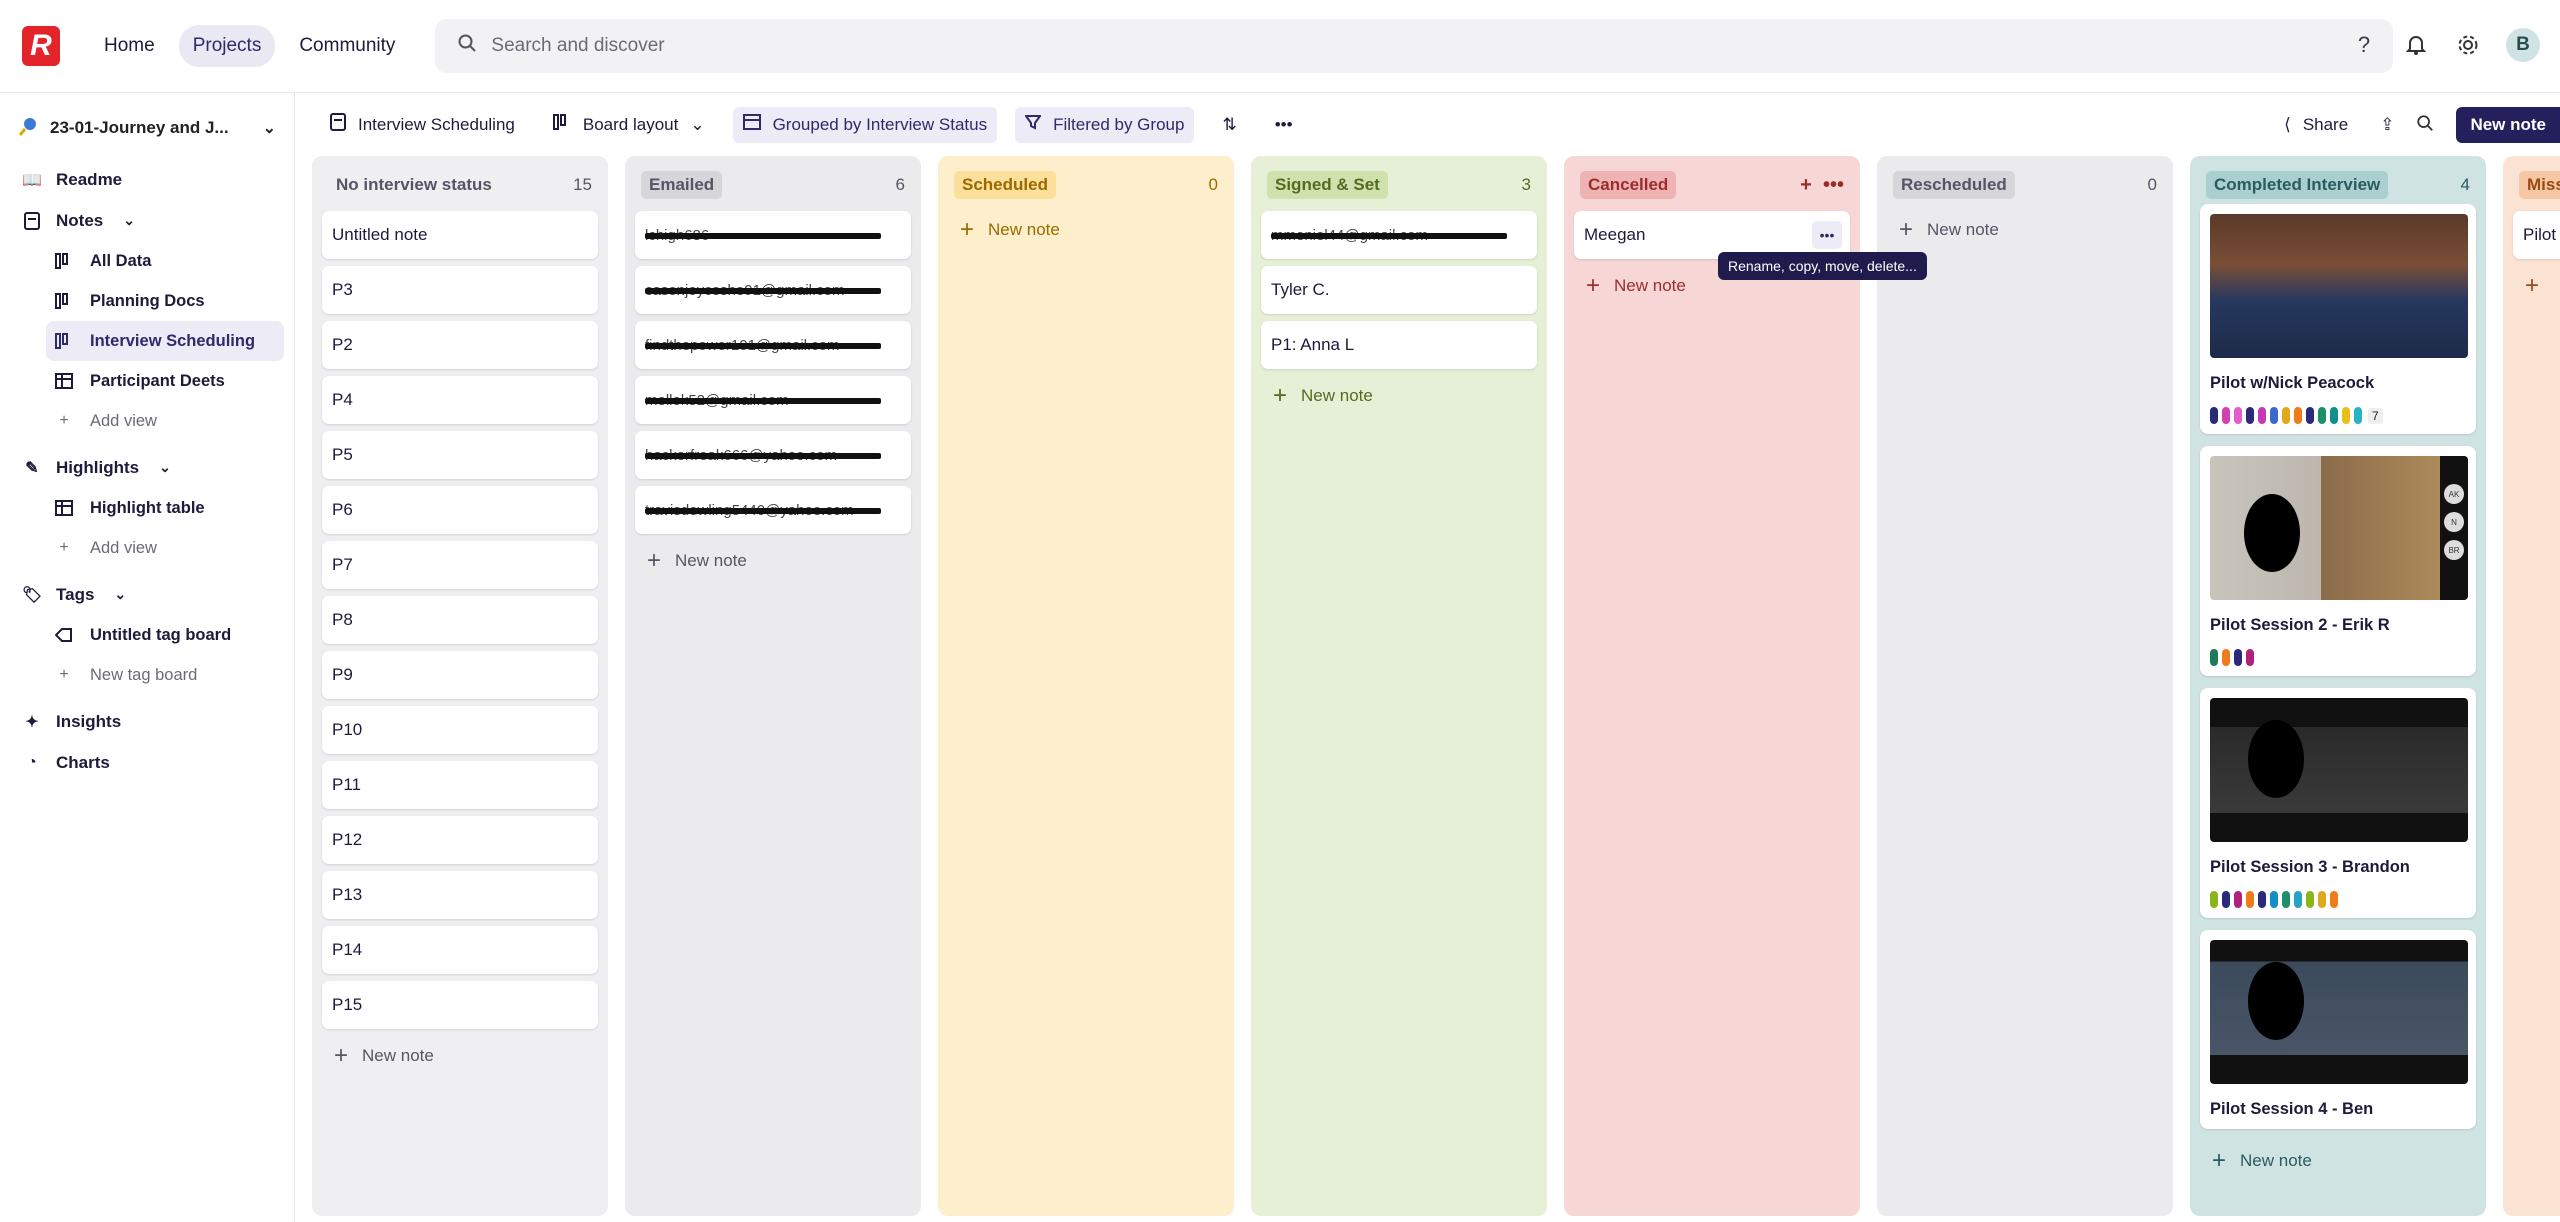 The width and height of the screenshot is (2560, 1222). What do you see at coordinates (1399, 290) in the screenshot?
I see `note-card: Tyler C.` at bounding box center [1399, 290].